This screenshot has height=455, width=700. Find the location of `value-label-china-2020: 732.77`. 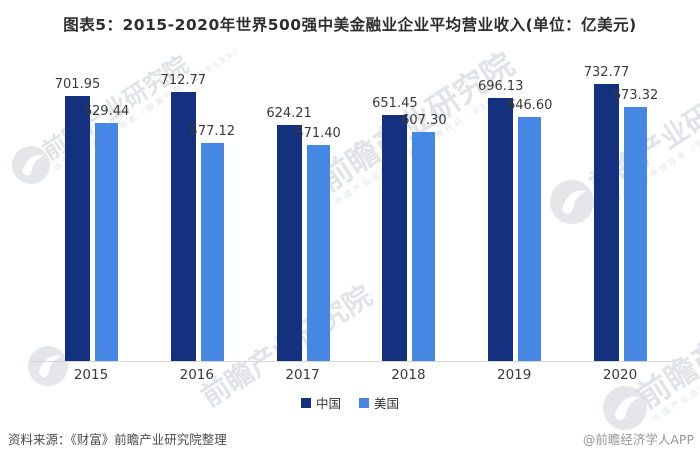

value-label-china-2020: 732.77 is located at coordinates (606, 73).